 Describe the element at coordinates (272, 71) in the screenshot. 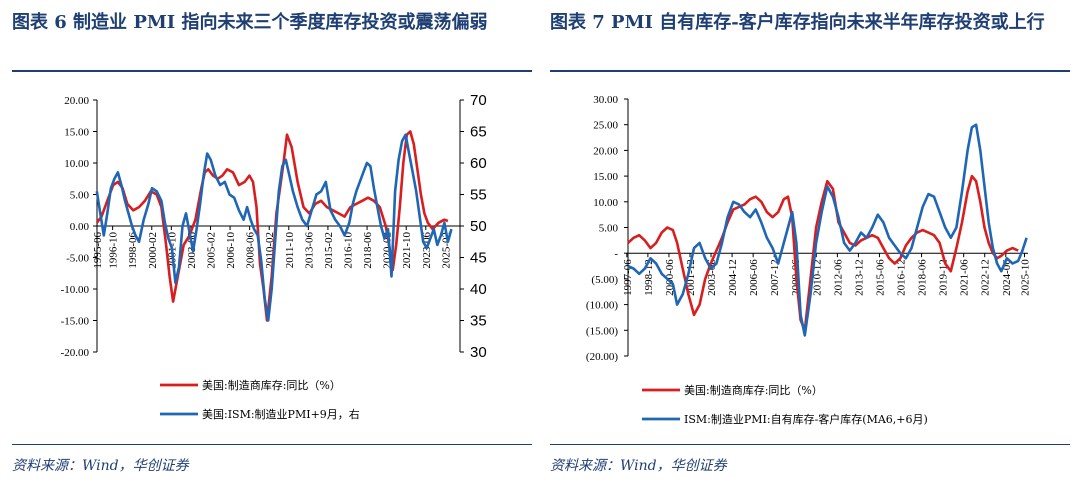

I see `left-title-rule` at that location.